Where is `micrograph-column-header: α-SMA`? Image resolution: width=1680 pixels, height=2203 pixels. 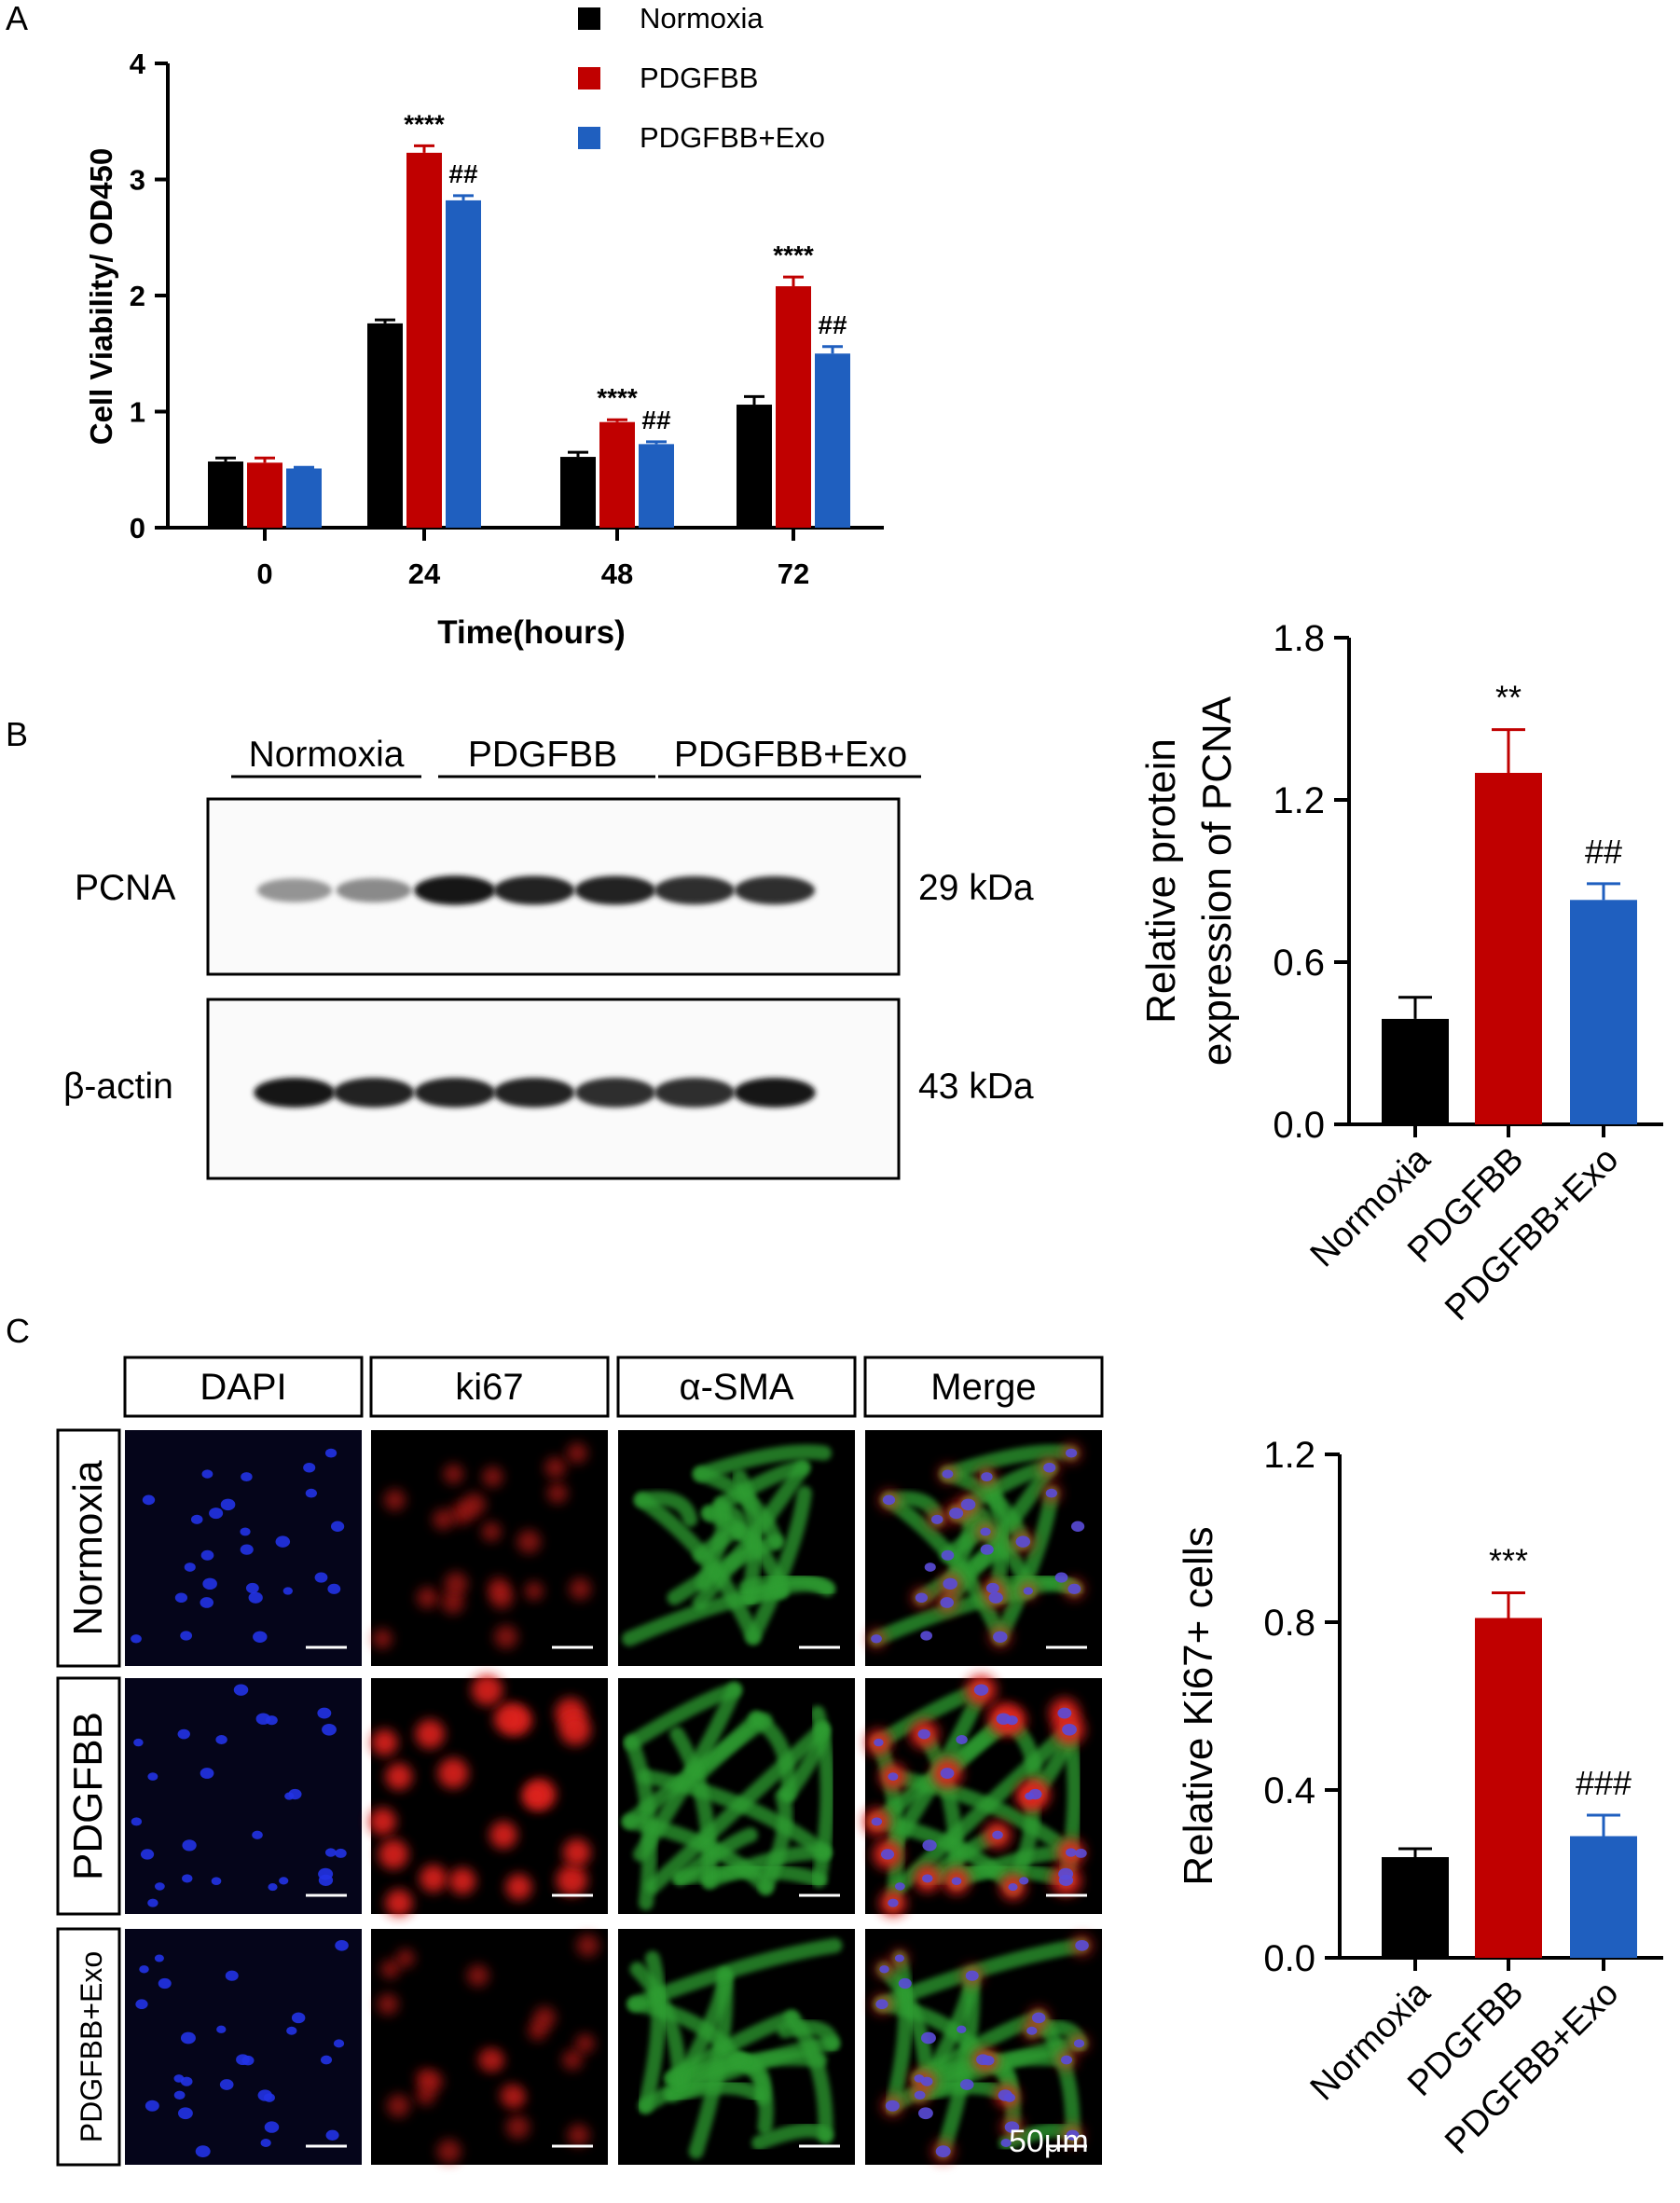 micrograph-column-header: α-SMA is located at coordinates (736, 1387).